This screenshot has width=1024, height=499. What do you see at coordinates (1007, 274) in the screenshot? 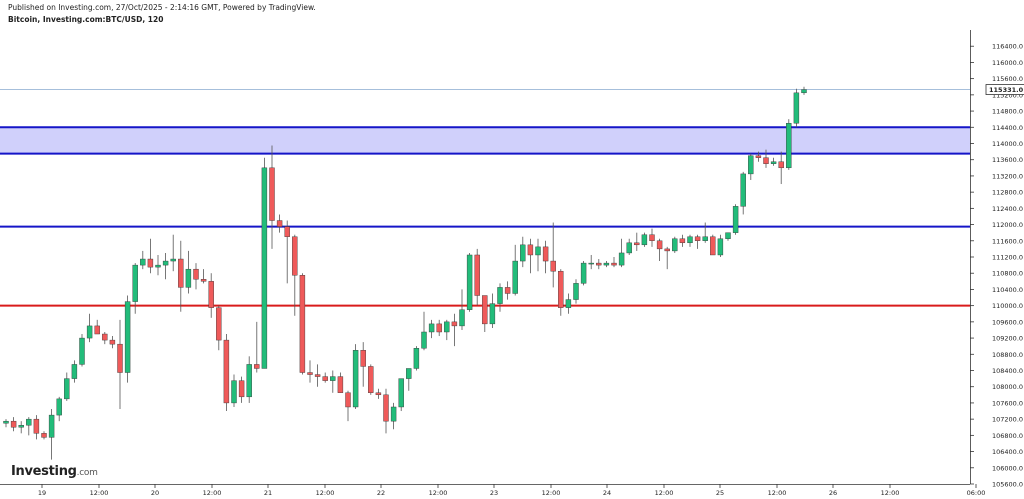
I see `y-tick-label: 110800.0` at bounding box center [1007, 274].